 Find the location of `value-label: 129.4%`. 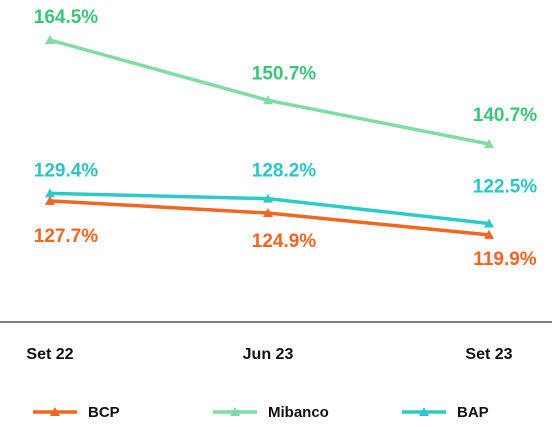

value-label: 129.4% is located at coordinates (66, 170).